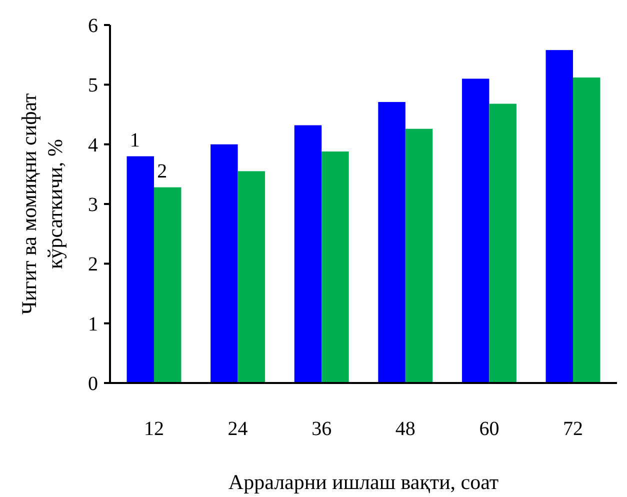 The width and height of the screenshot is (627, 497). What do you see at coordinates (322, 429) in the screenshot?
I see `x-tick-label: 36` at bounding box center [322, 429].